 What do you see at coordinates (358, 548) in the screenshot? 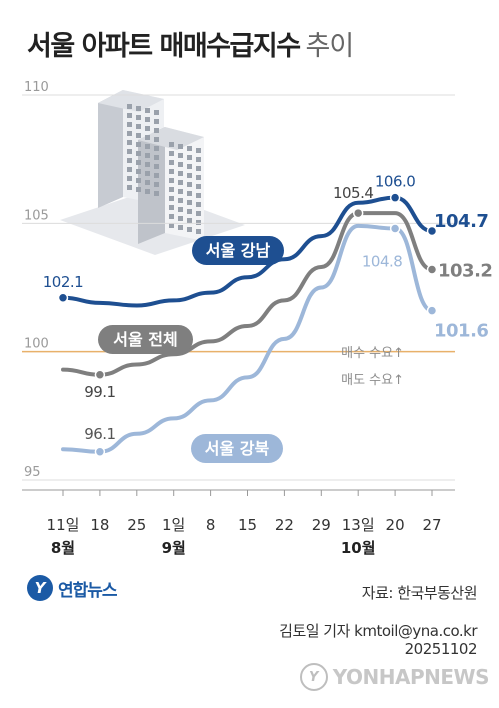
I see `x-month-label: 10월` at bounding box center [358, 548].